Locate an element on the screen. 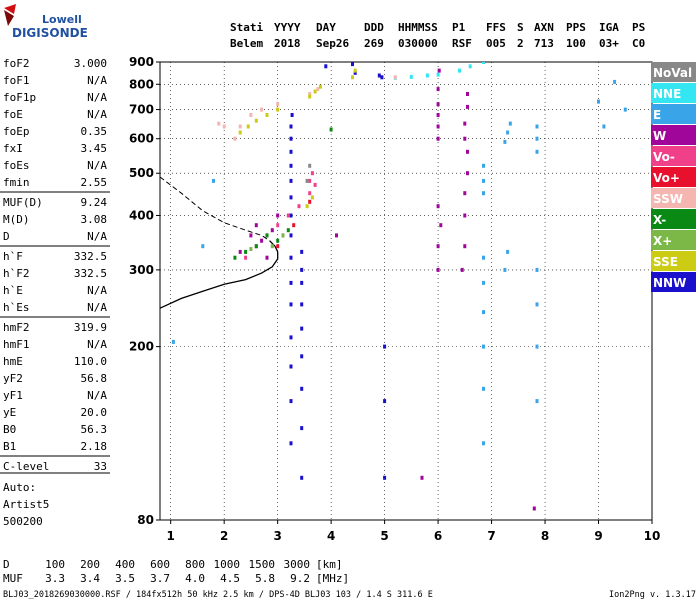  auto-label: Auto: is located at coordinates (19, 487).